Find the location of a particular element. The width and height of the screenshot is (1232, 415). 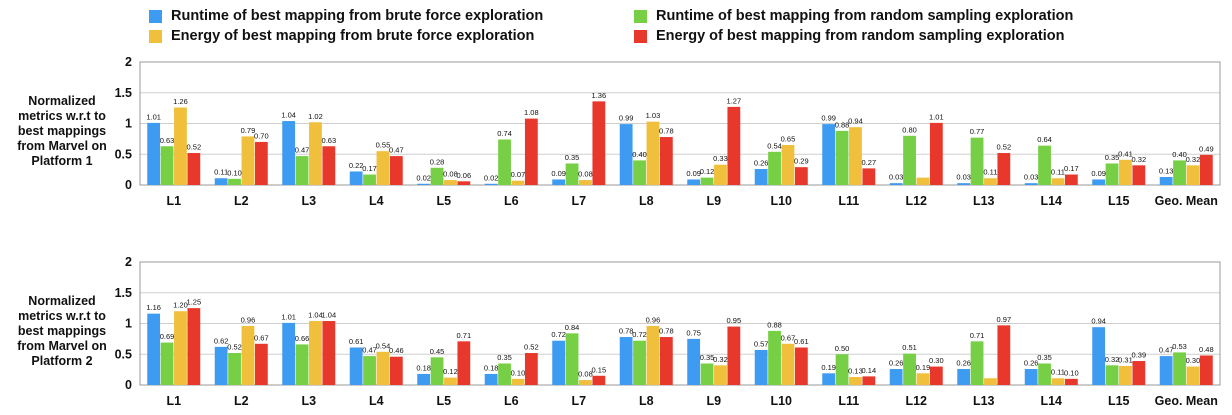

x-category-label: L6 is located at coordinates (511, 401).